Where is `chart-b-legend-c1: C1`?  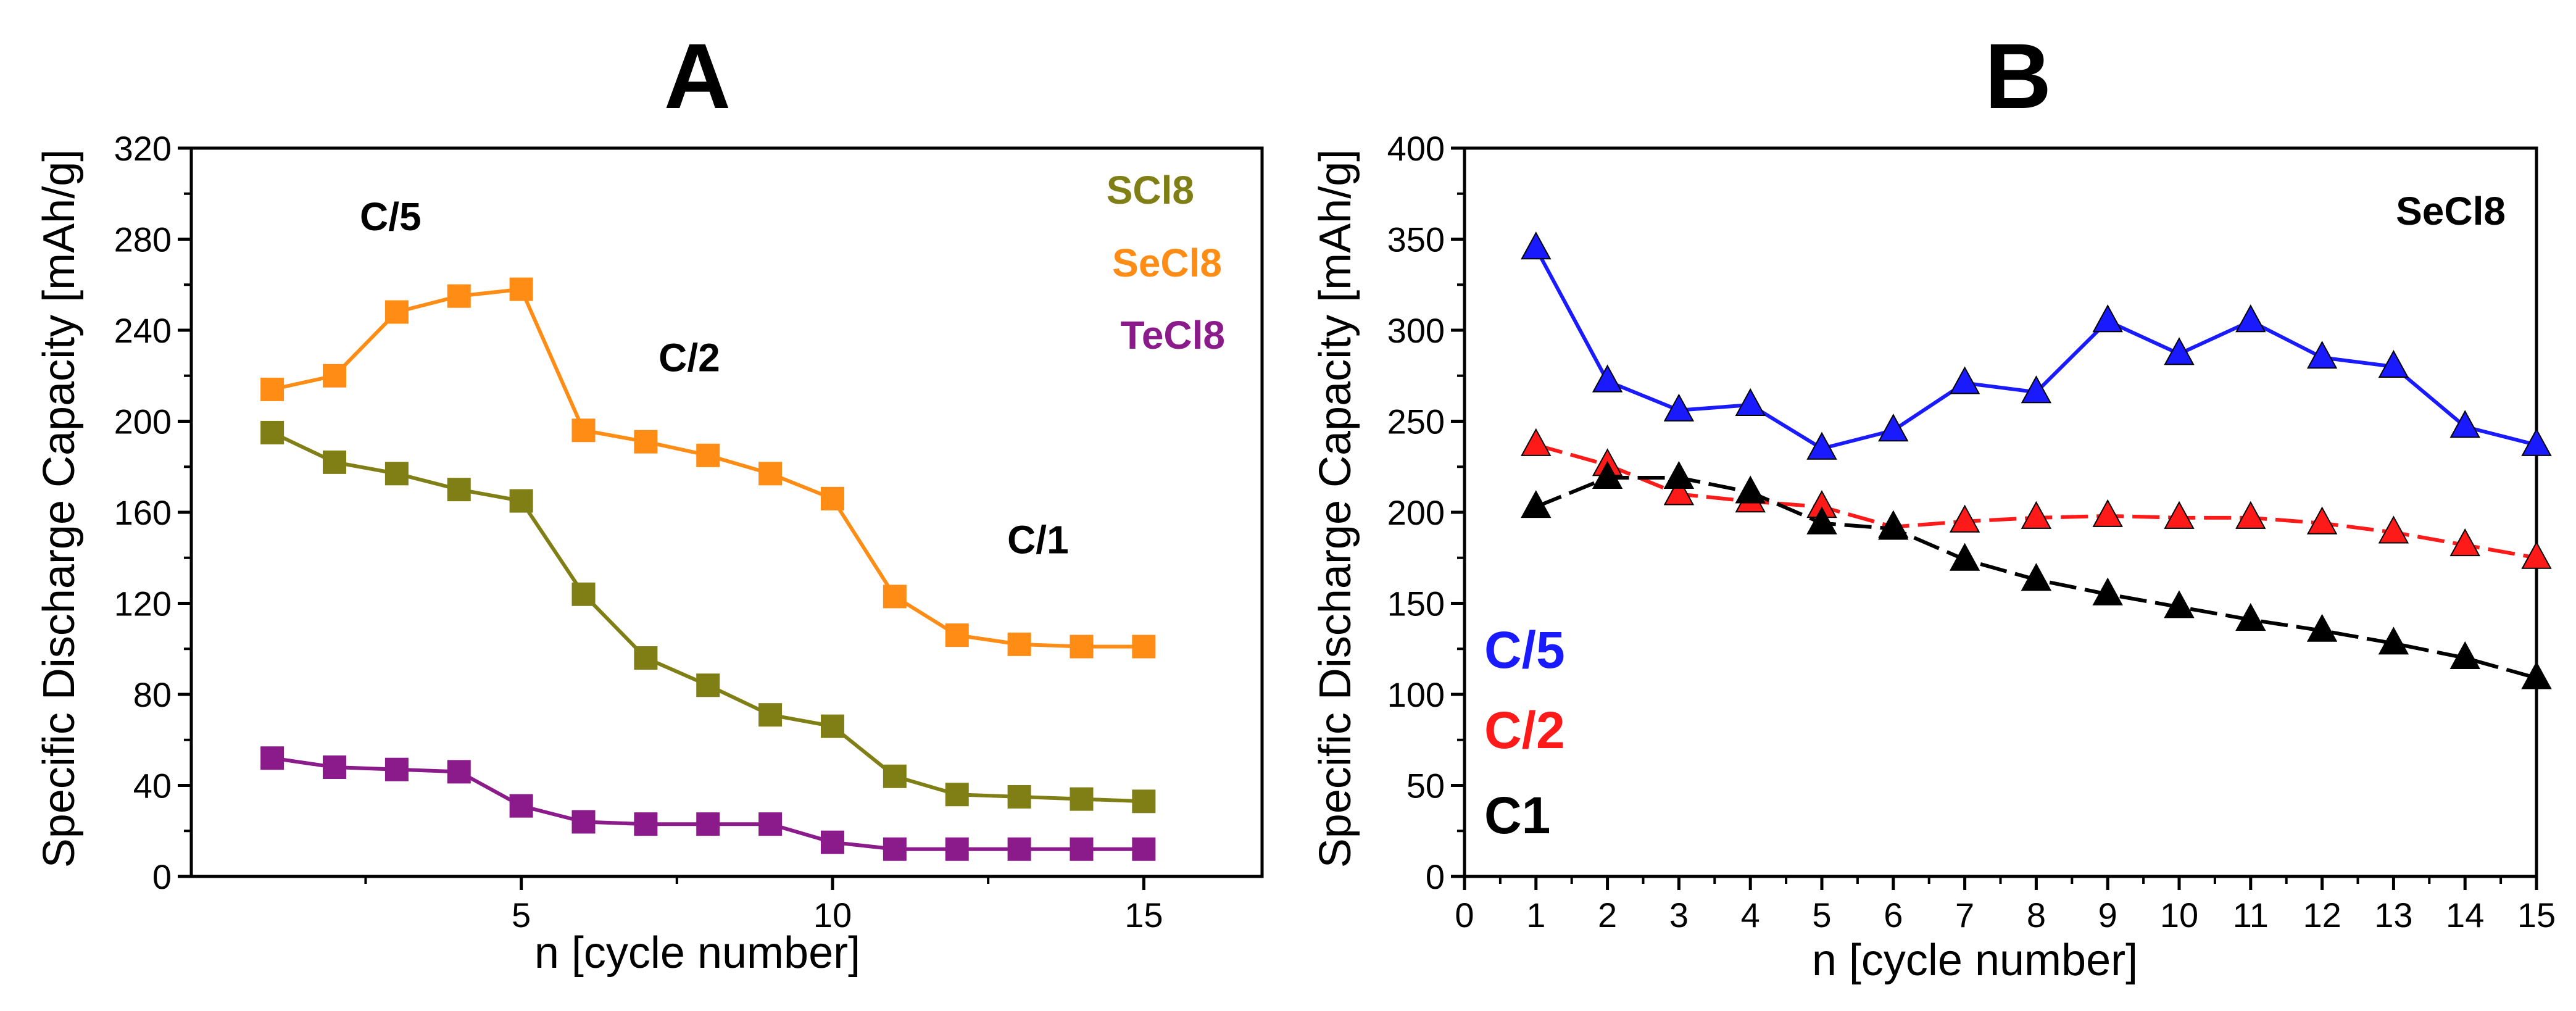
chart-b-legend-c1: C1 is located at coordinates (1517, 815).